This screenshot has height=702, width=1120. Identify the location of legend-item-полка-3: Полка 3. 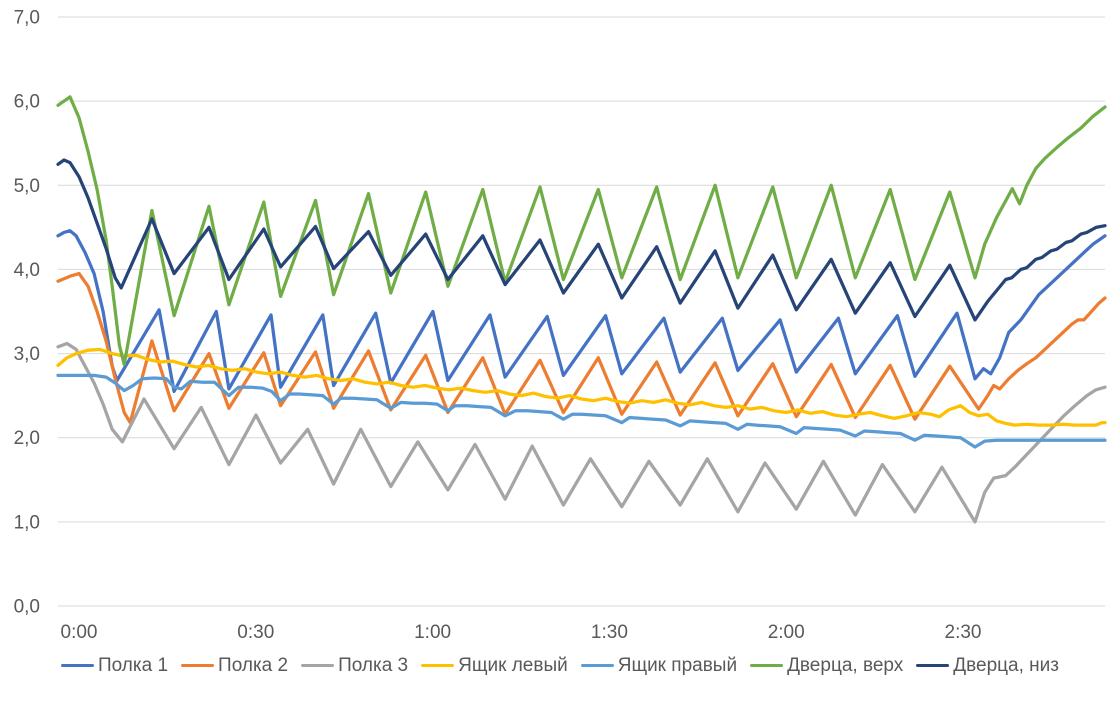
(354, 665).